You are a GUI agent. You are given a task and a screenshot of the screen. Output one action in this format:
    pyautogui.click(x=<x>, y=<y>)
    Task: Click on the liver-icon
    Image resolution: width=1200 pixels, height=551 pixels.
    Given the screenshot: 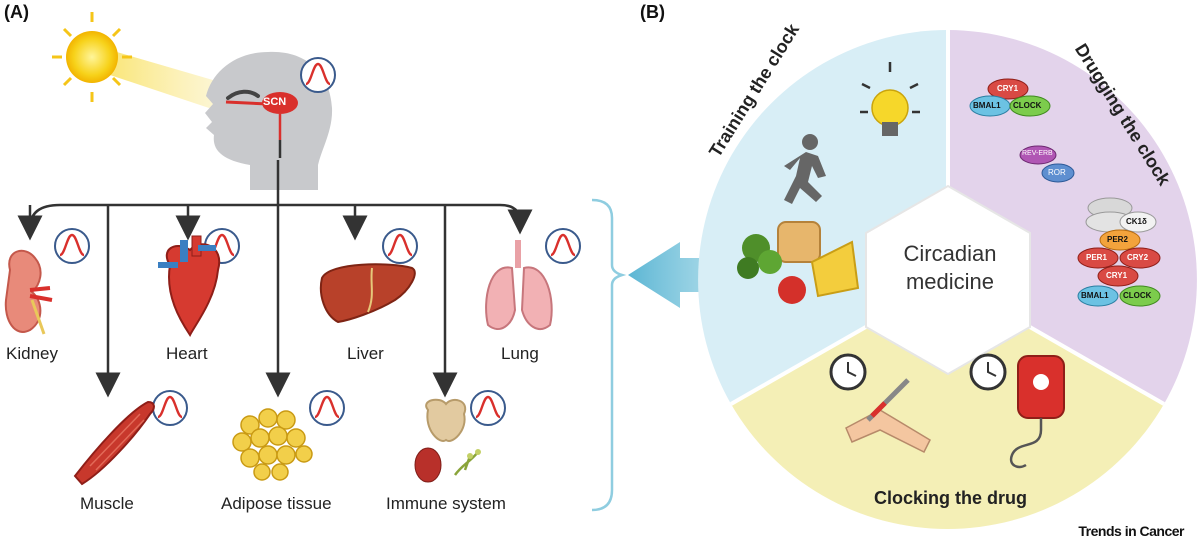 What is the action you would take?
    pyautogui.click(x=367, y=293)
    